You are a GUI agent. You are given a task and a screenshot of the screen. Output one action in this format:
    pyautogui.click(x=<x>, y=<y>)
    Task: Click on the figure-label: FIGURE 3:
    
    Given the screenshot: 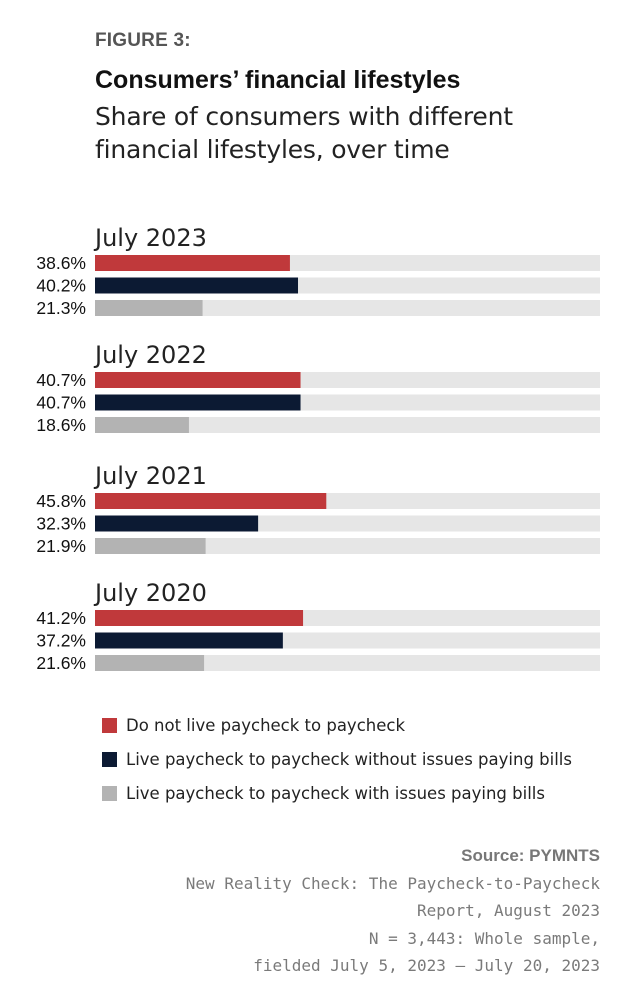 What is the action you would take?
    pyautogui.click(x=143, y=40)
    